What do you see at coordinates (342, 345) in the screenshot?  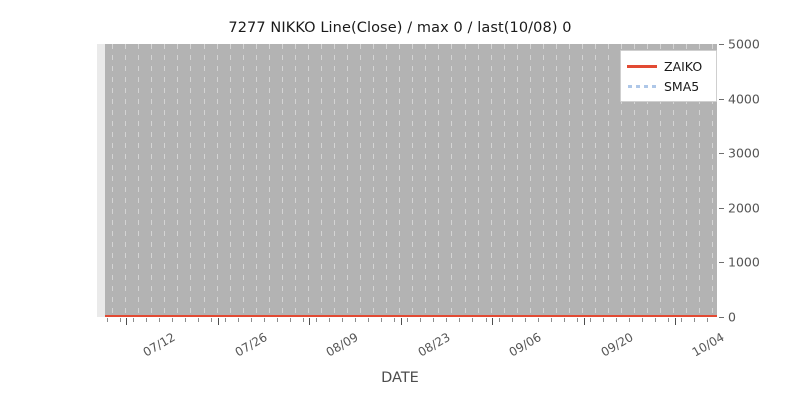 I see `x-tick-label: 08/09` at bounding box center [342, 345].